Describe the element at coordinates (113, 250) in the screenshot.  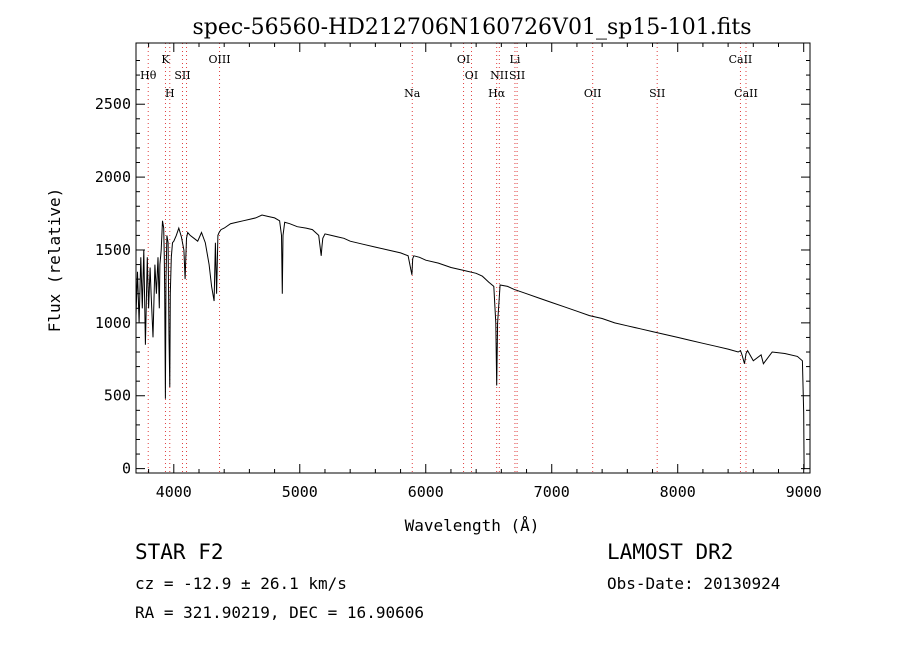
I see `y-tick-label: 1500` at that location.